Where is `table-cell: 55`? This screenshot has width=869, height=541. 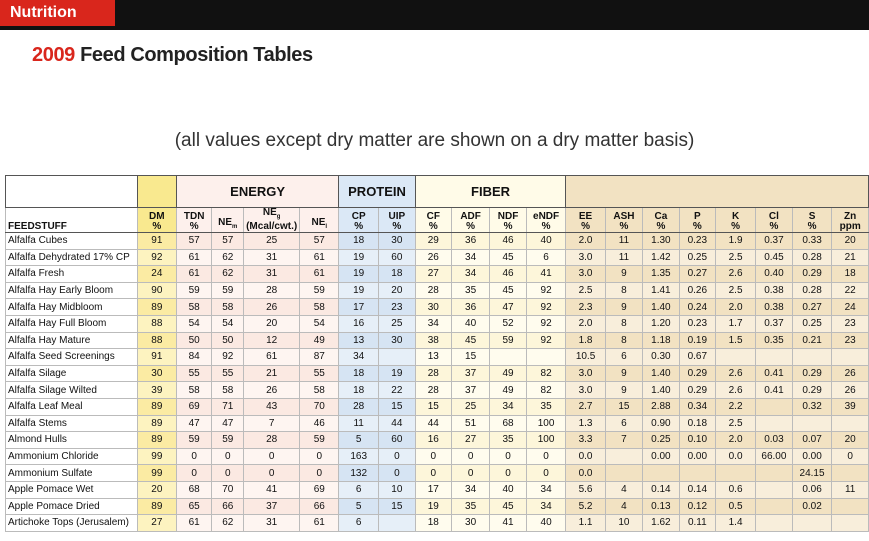
table-cell: 55 is located at coordinates (194, 373).